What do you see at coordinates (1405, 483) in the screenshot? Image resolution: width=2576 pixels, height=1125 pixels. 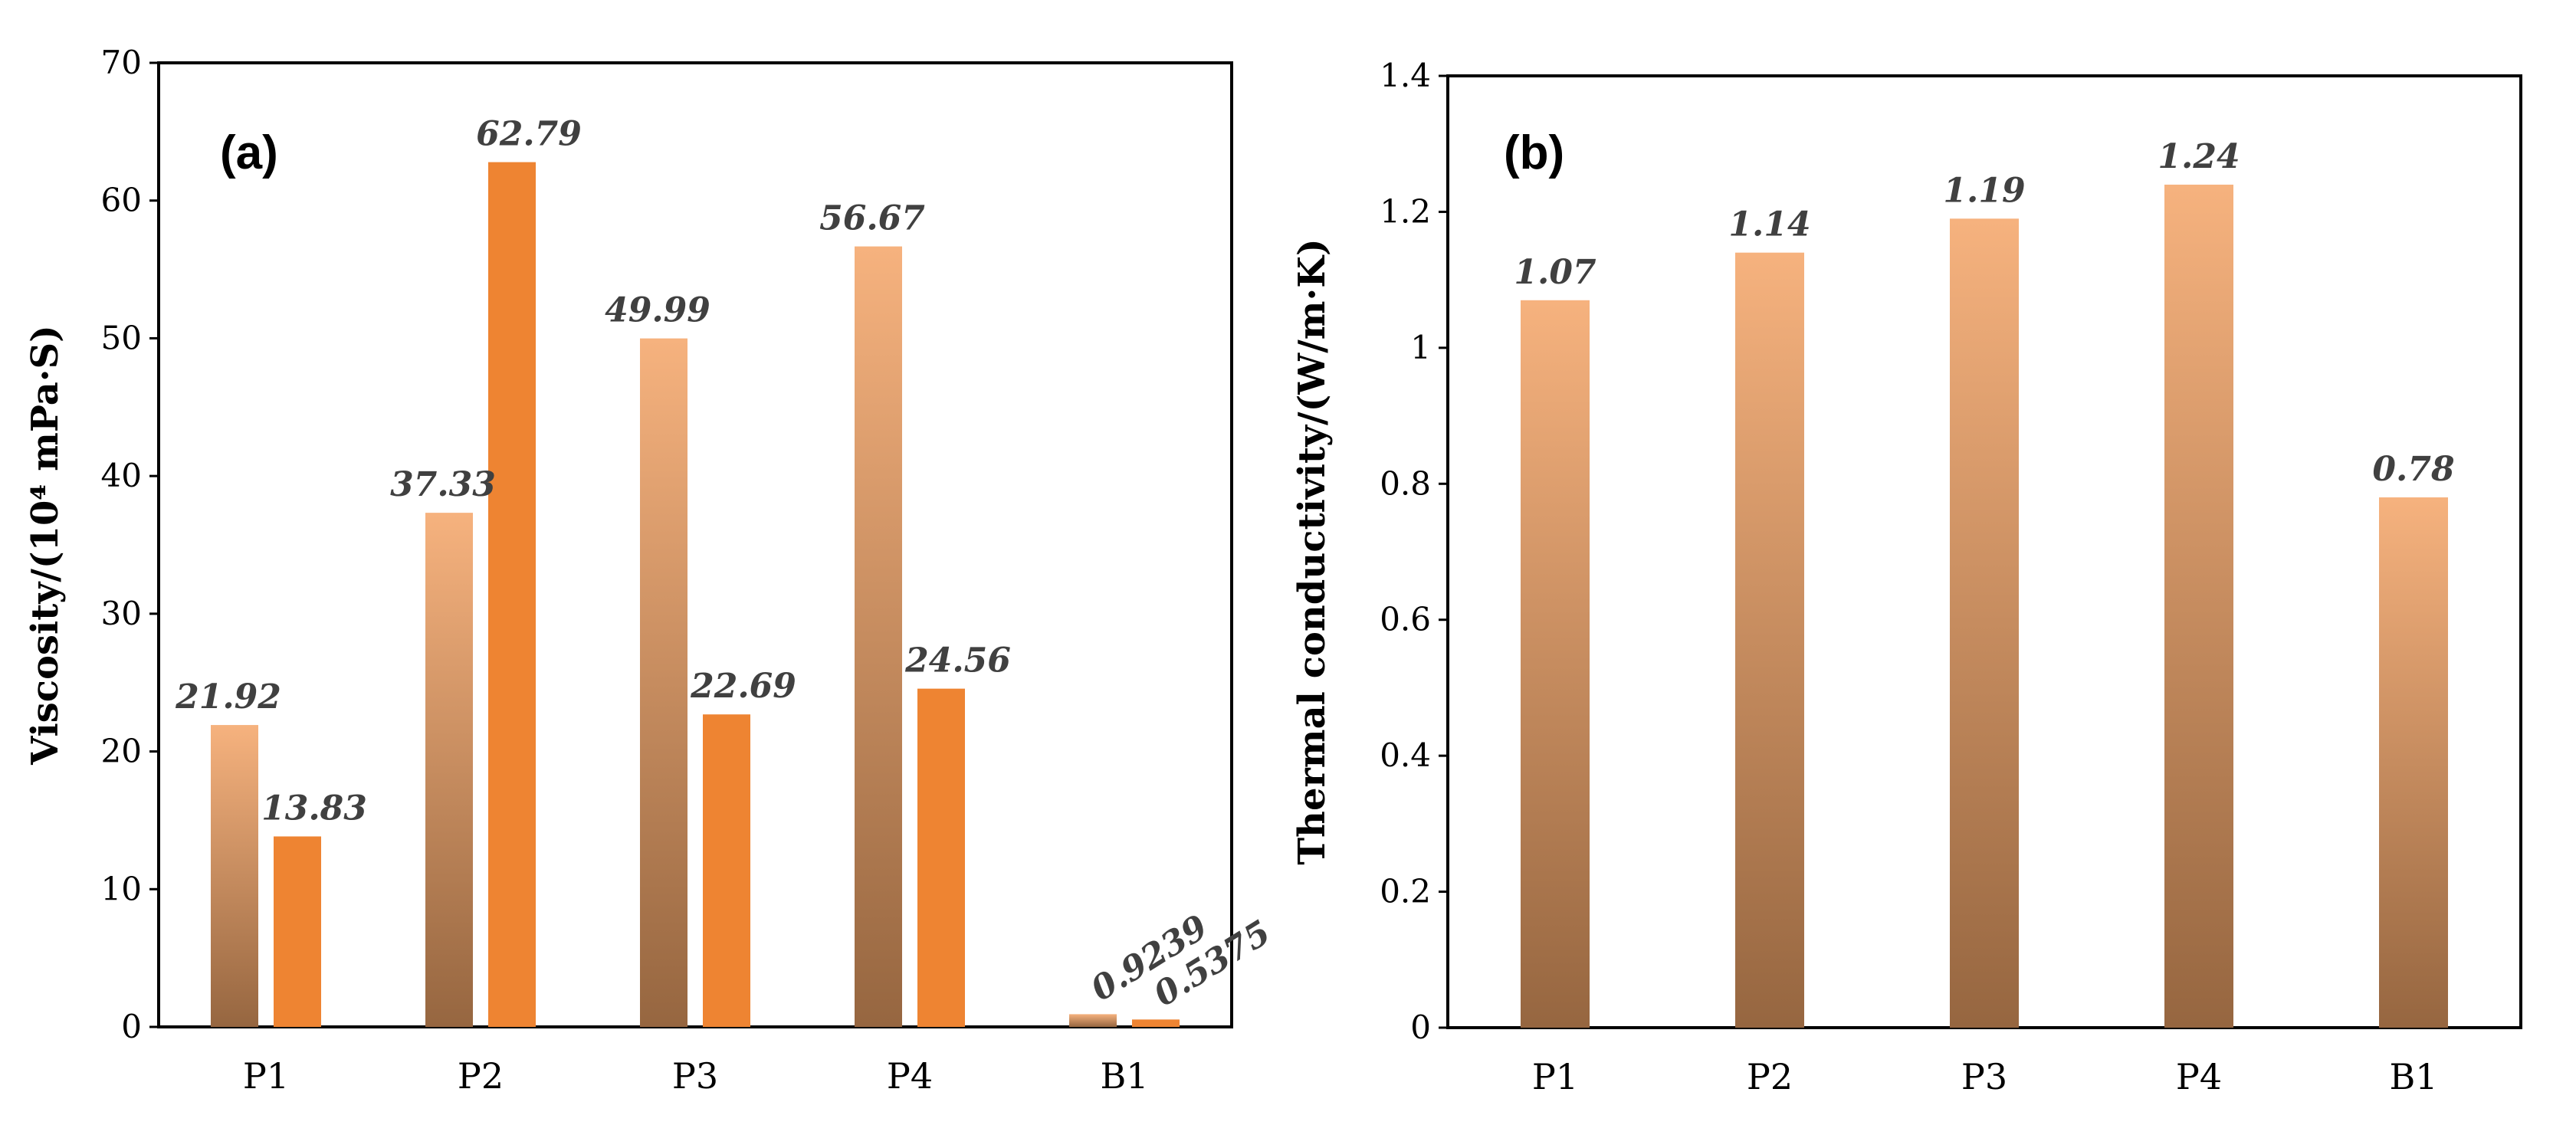 I see `y-tick-label: 0.8` at bounding box center [1405, 483].